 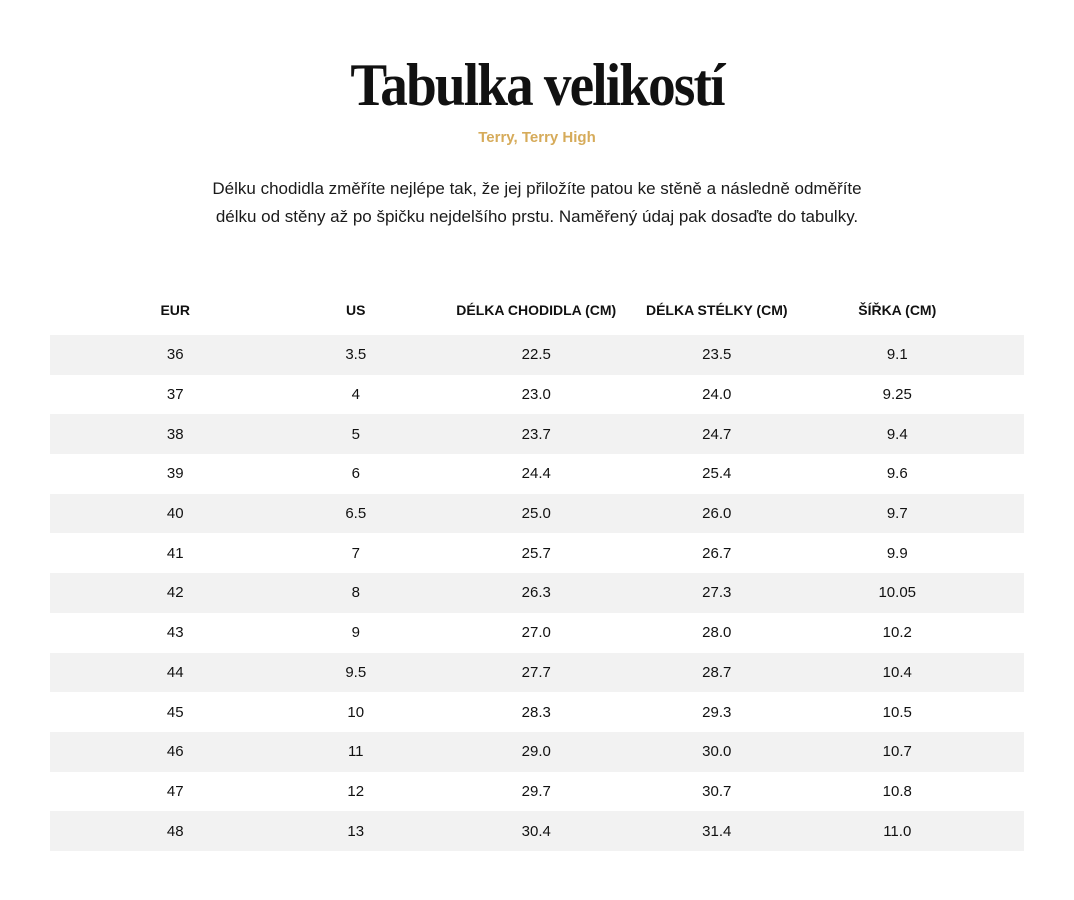 What do you see at coordinates (175, 831) in the screenshot?
I see `cell-eur: 48` at bounding box center [175, 831].